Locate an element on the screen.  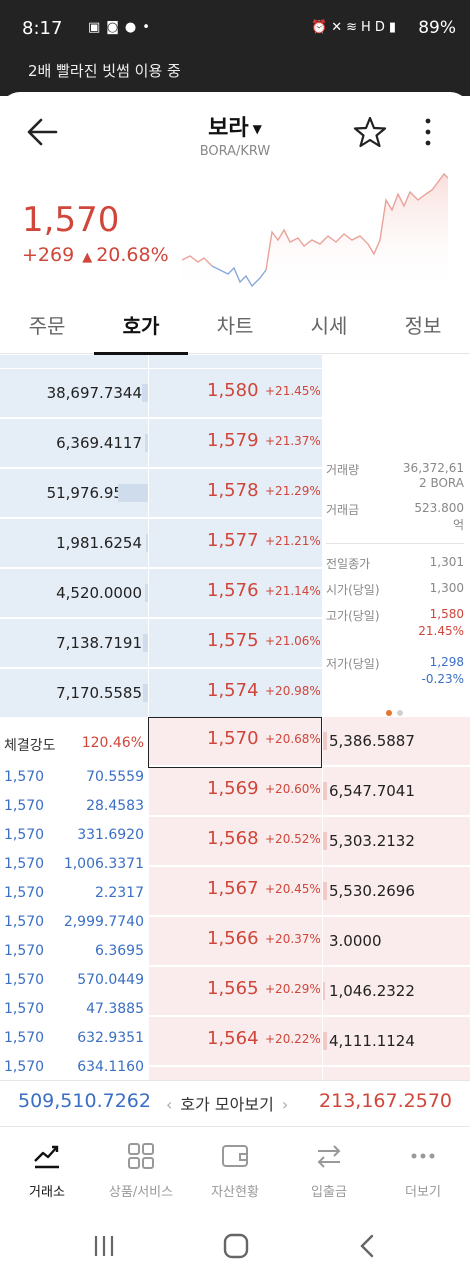
page-indicator is located at coordinates (397, 712).